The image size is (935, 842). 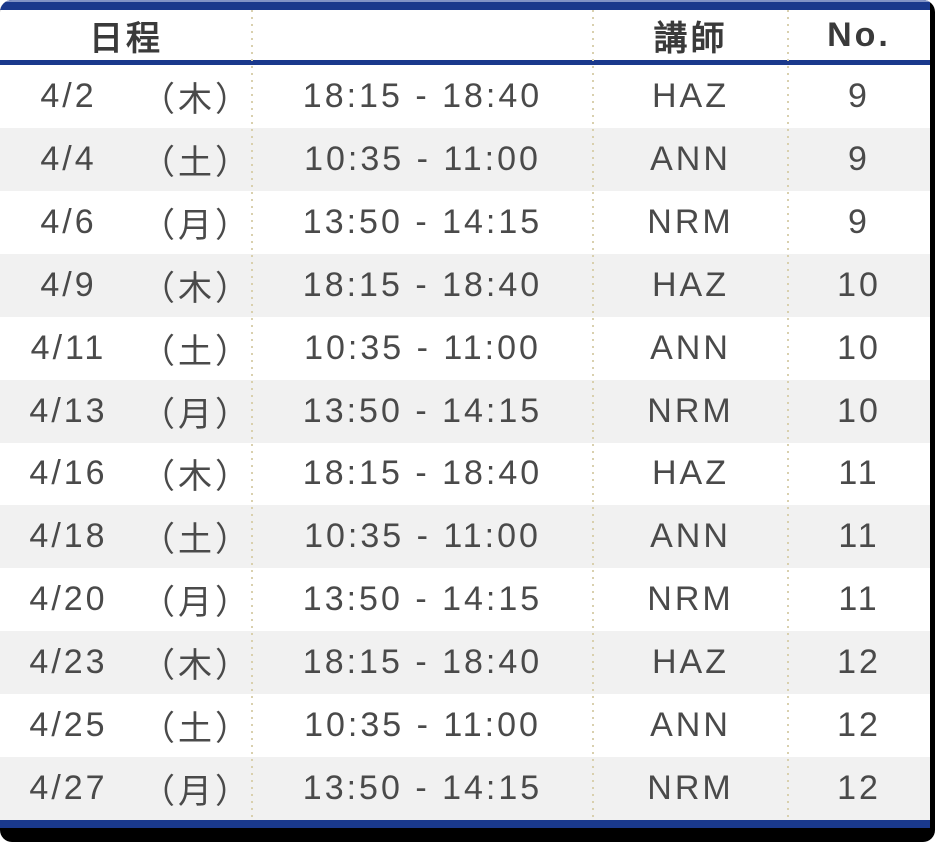 I want to click on date-cell: 4/2 （木）, so click(x=126, y=96).